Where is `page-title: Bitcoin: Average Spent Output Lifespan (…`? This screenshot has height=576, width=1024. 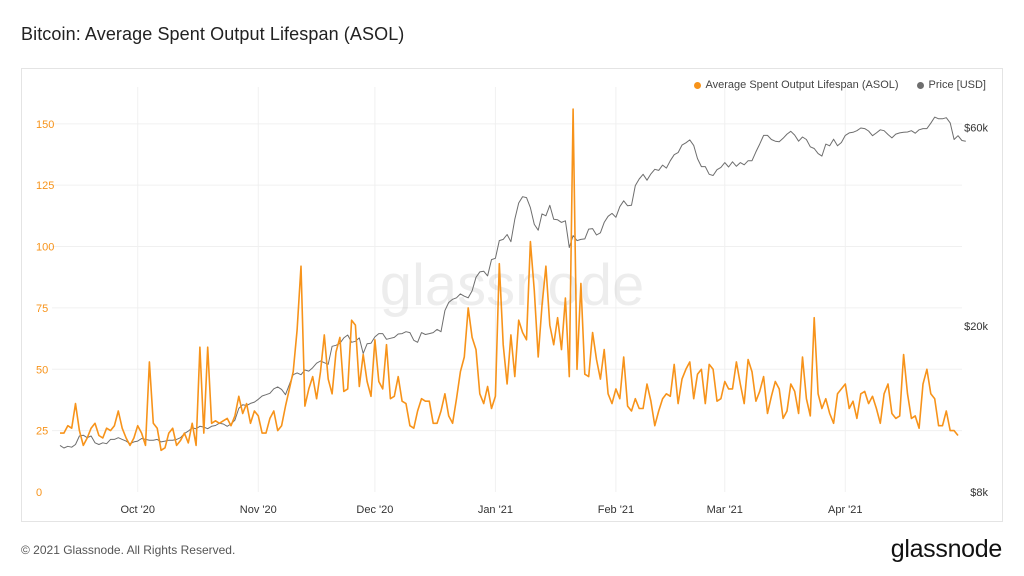 page-title: Bitcoin: Average Spent Output Lifespan (… is located at coordinates (213, 34).